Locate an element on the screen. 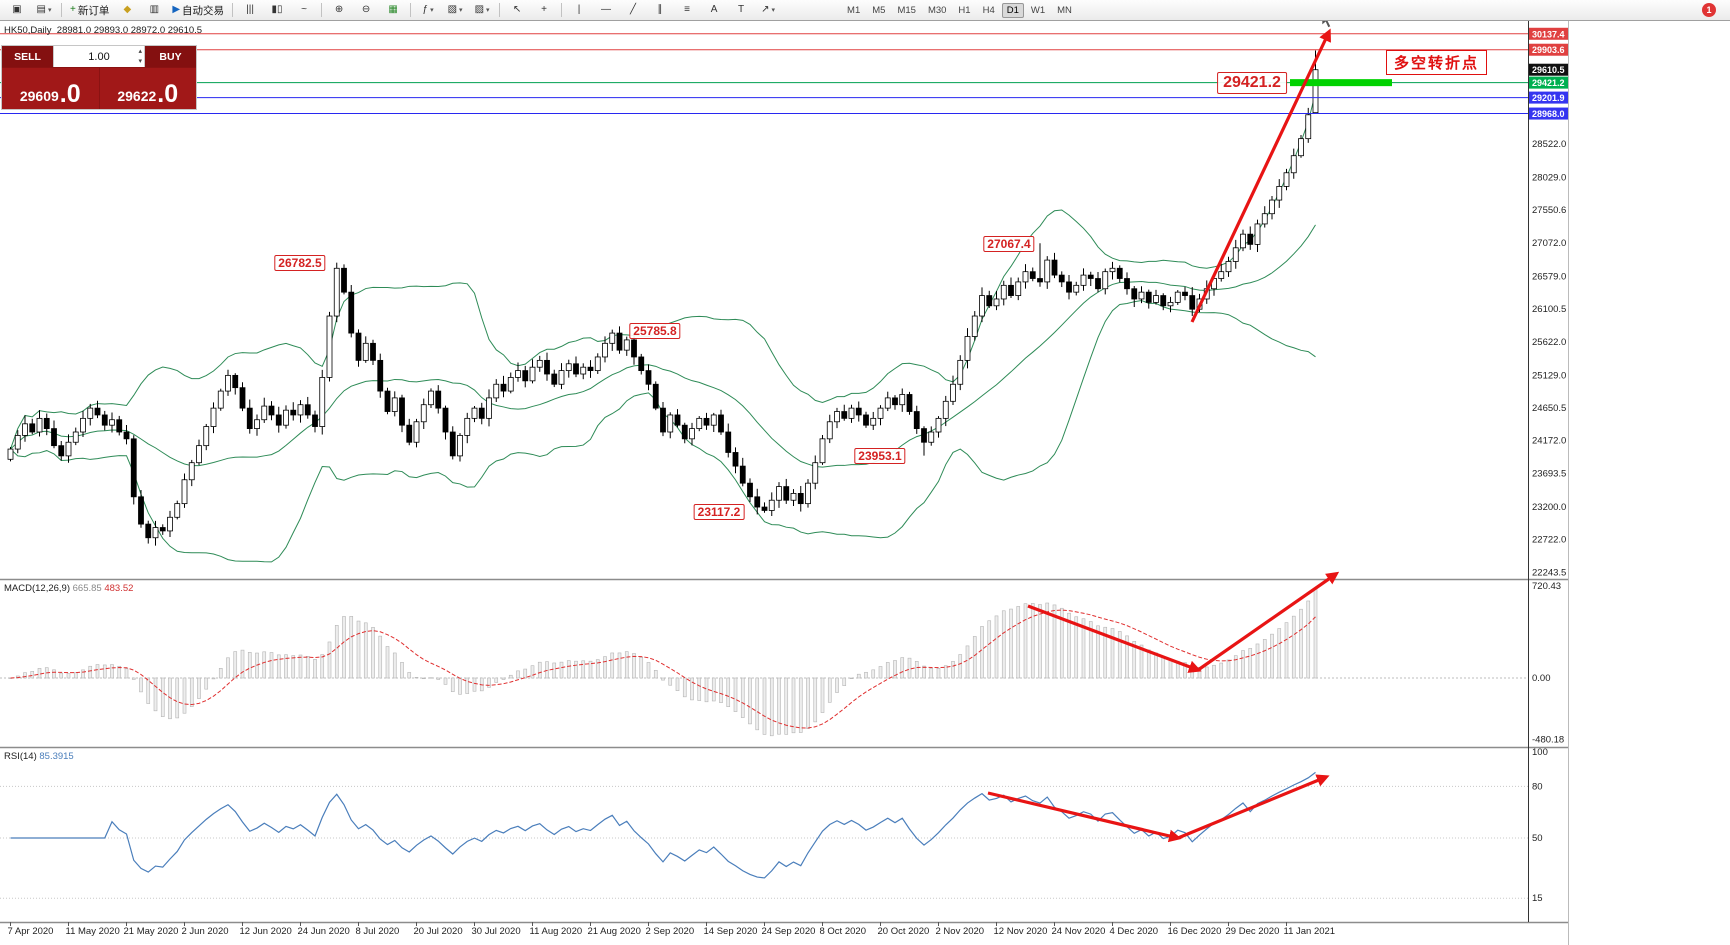 The width and height of the screenshot is (1730, 945). mql-community-icon: ◆ is located at coordinates (127, 9).